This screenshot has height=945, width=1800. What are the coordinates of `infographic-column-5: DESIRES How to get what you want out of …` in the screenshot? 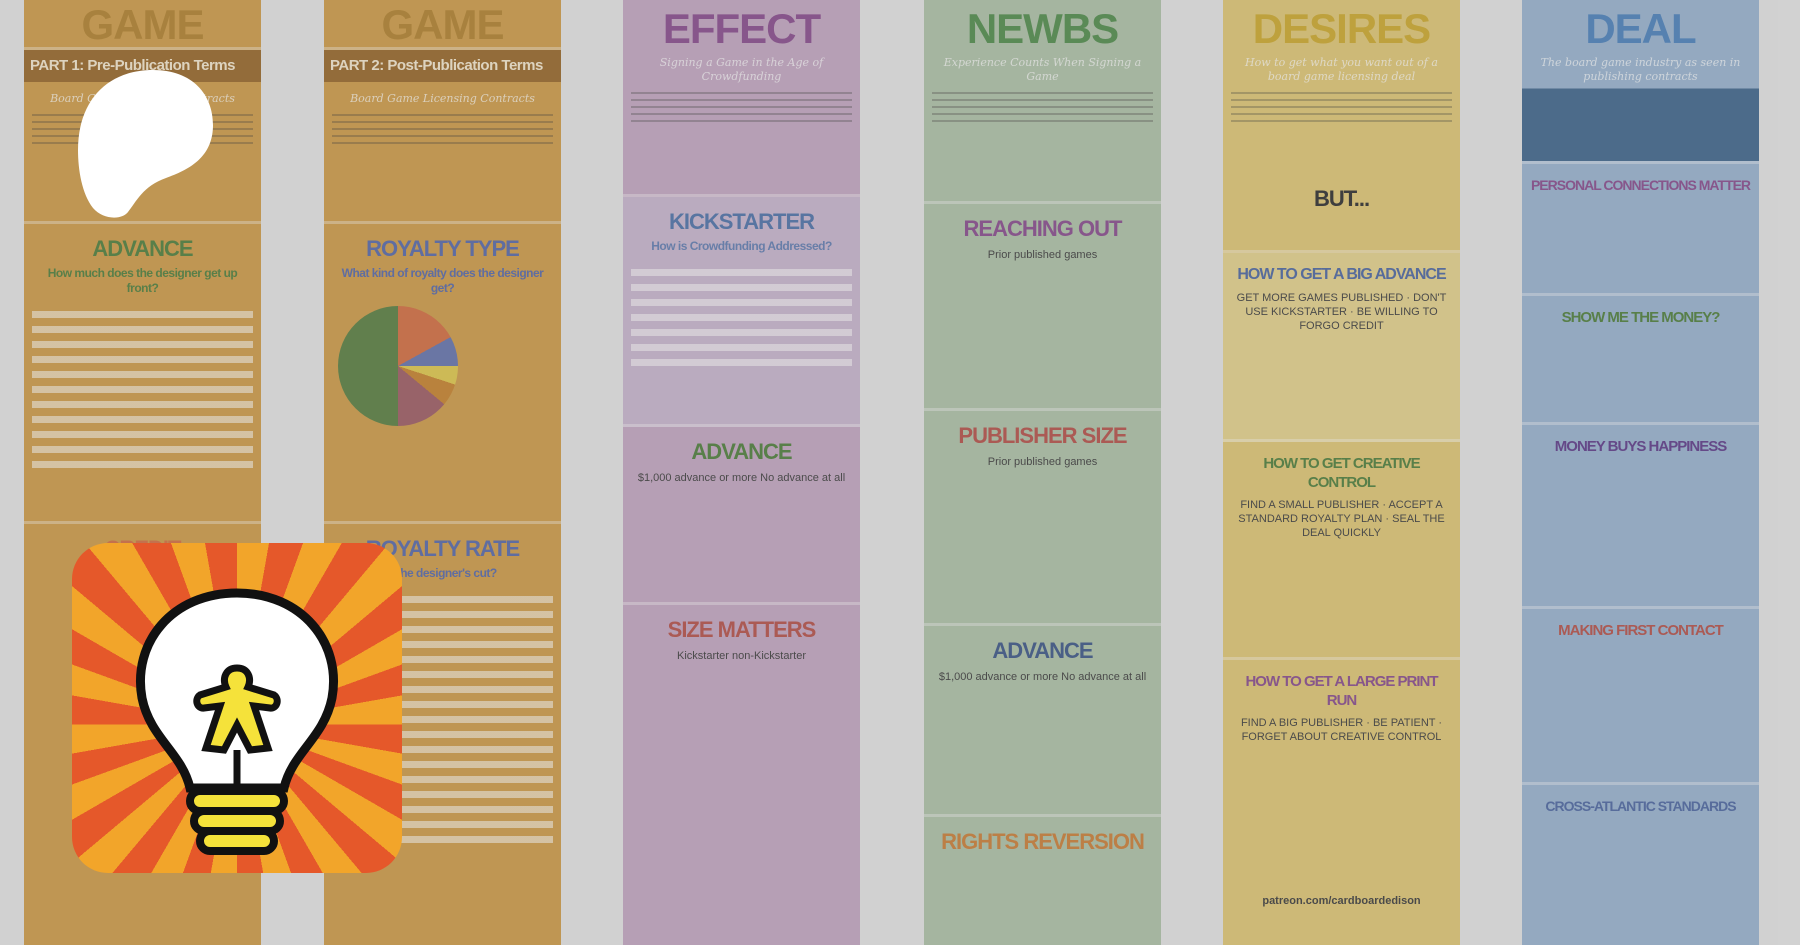 It's located at (1341, 472).